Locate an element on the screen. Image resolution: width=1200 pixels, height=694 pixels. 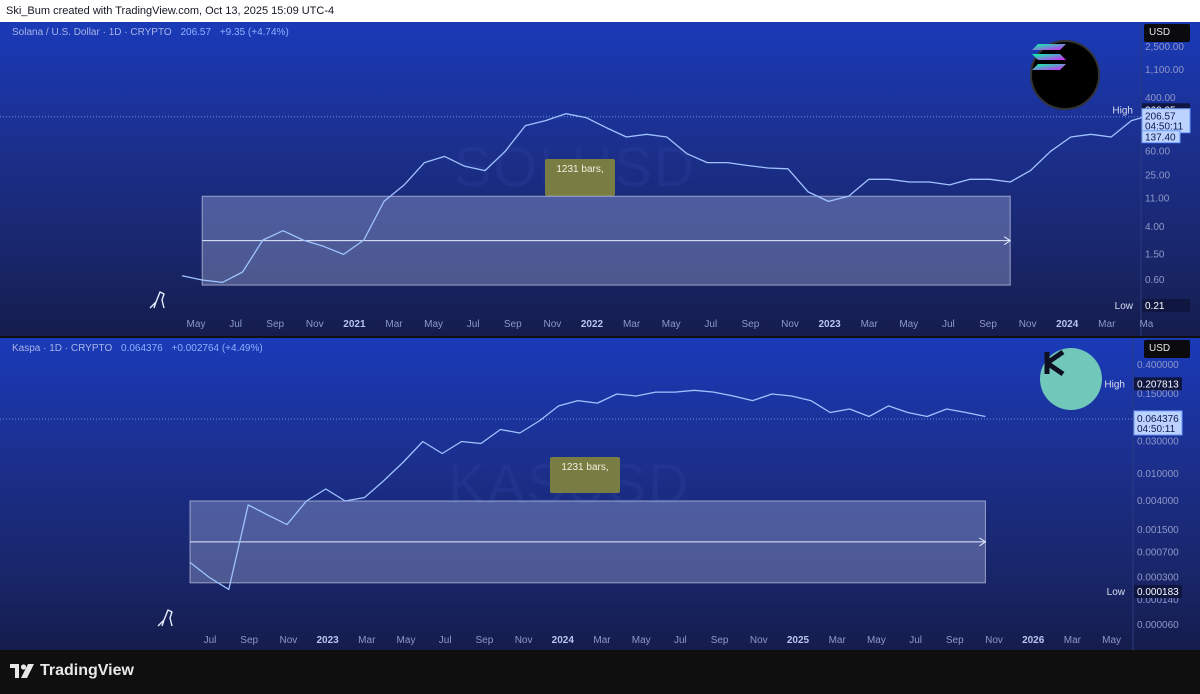
high-value-box is located at coordinates (1158, 384).